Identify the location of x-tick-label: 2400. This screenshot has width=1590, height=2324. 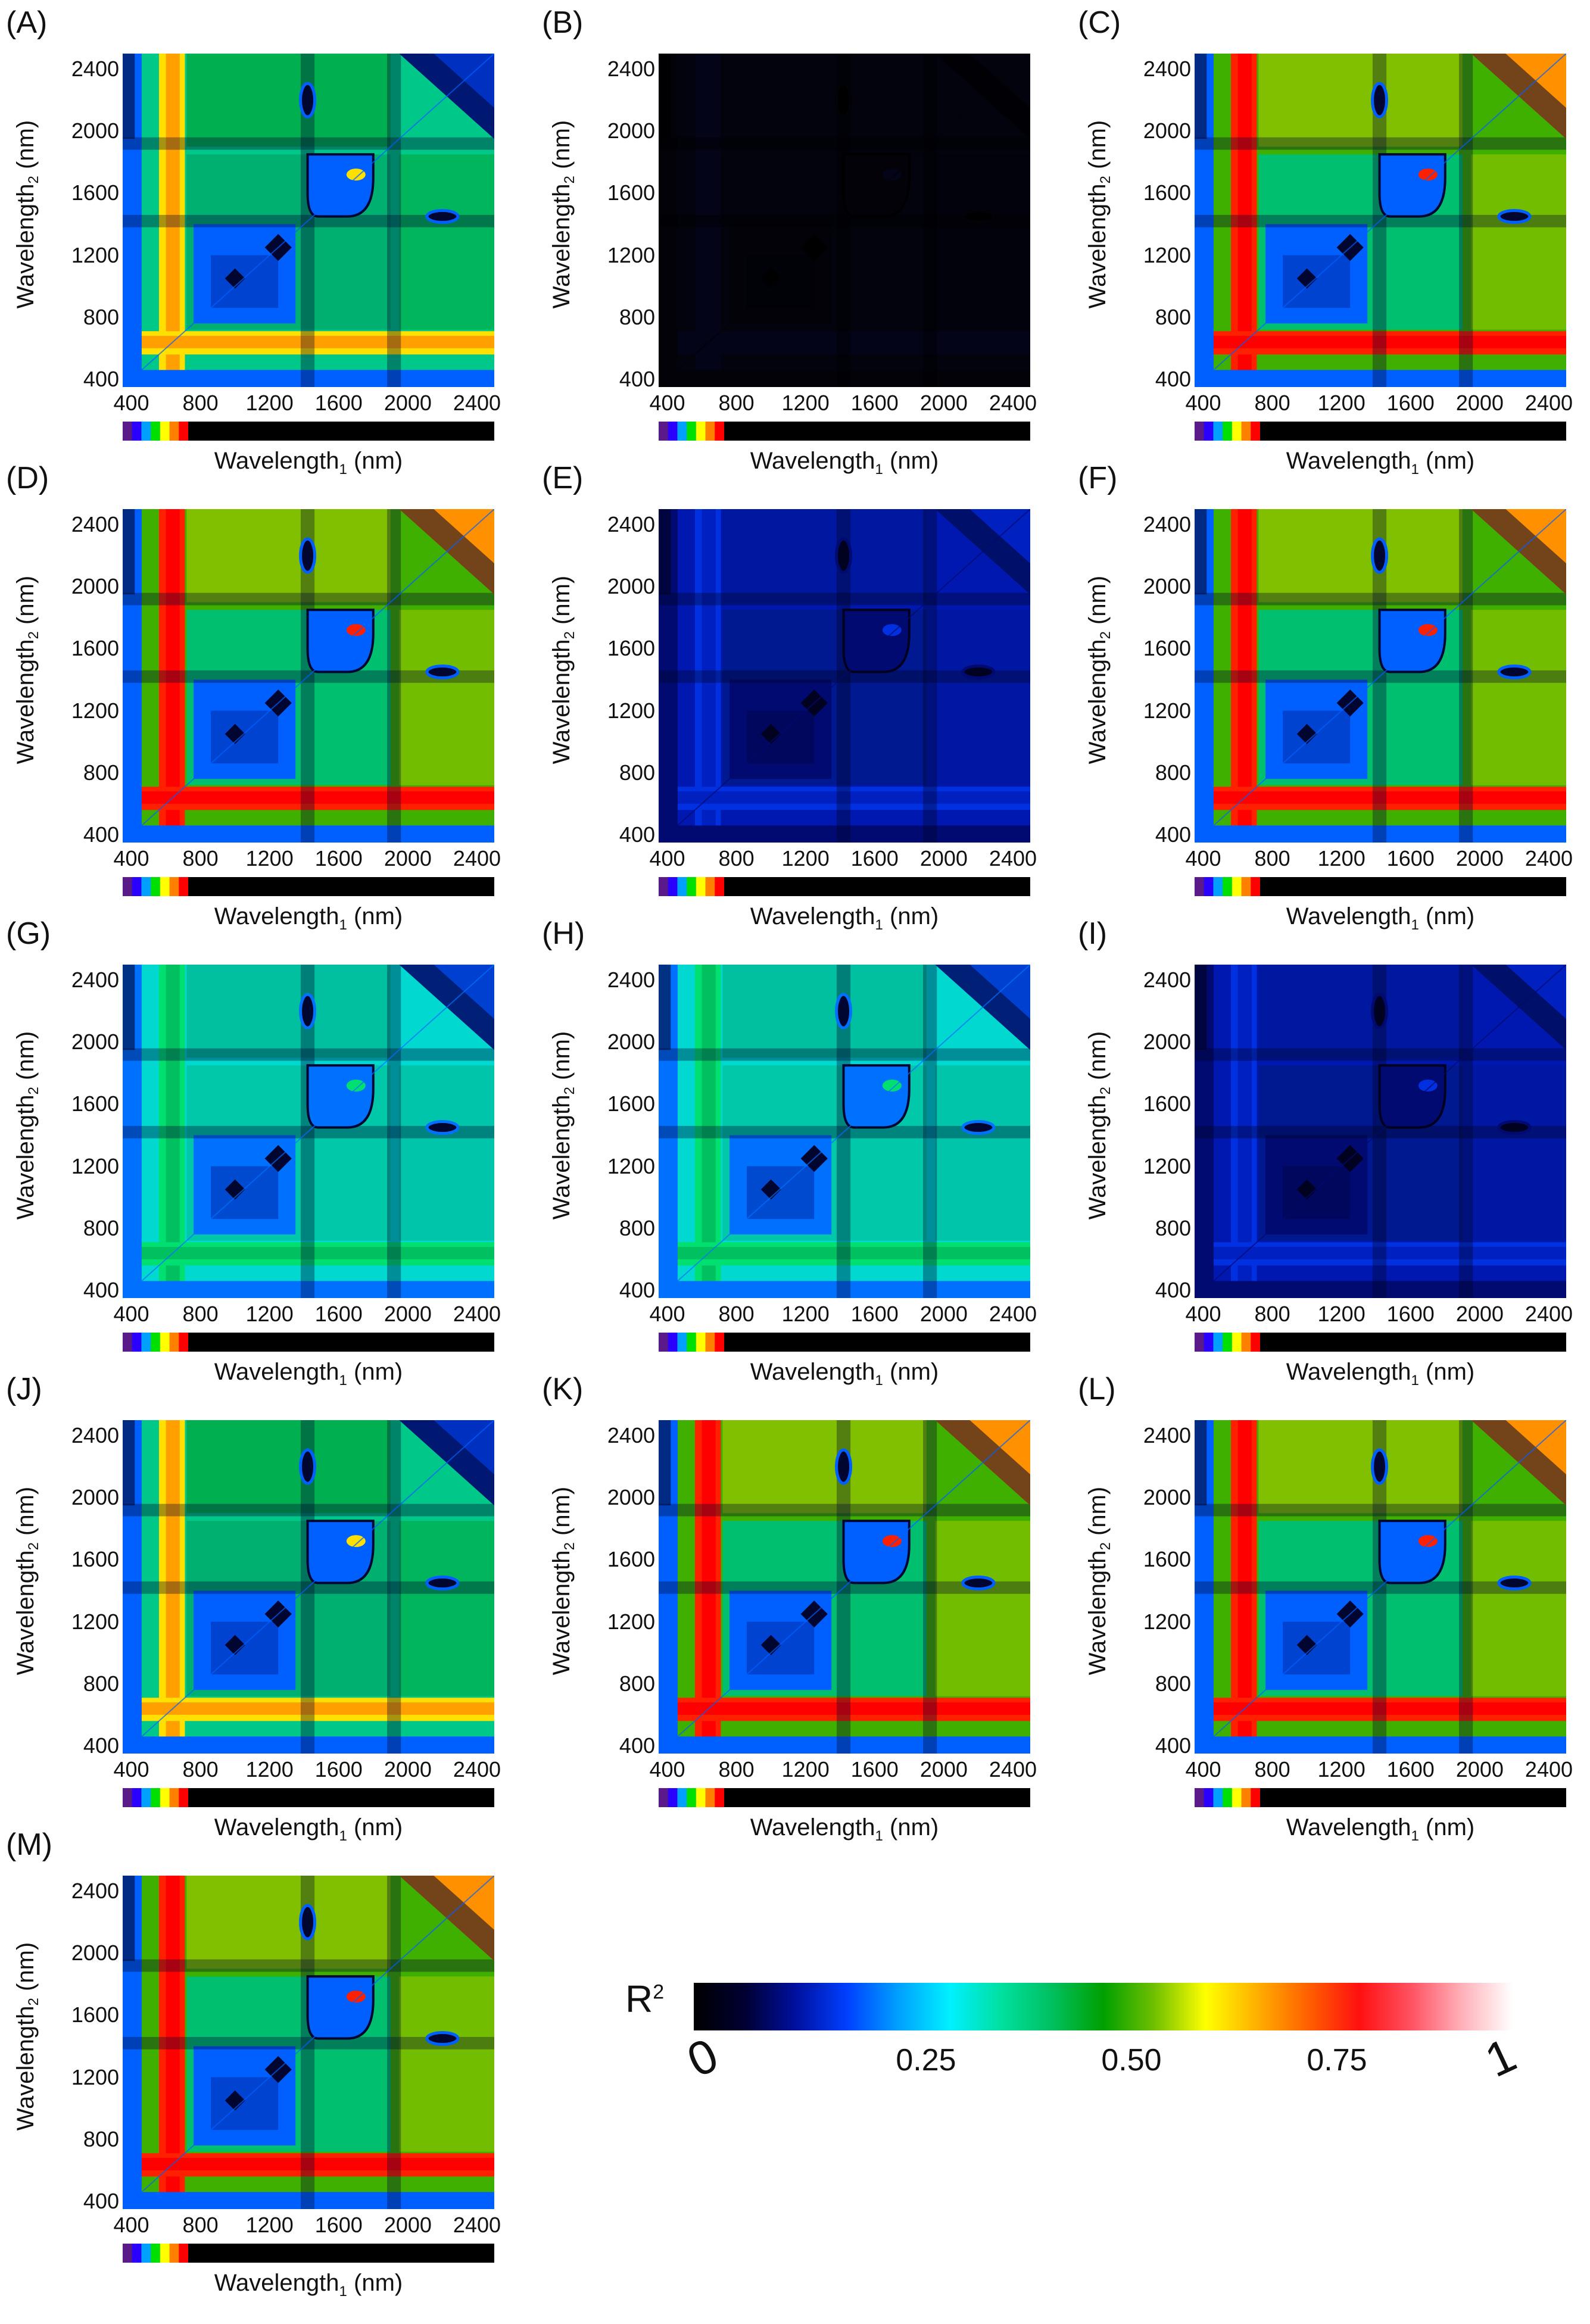
(1013, 858).